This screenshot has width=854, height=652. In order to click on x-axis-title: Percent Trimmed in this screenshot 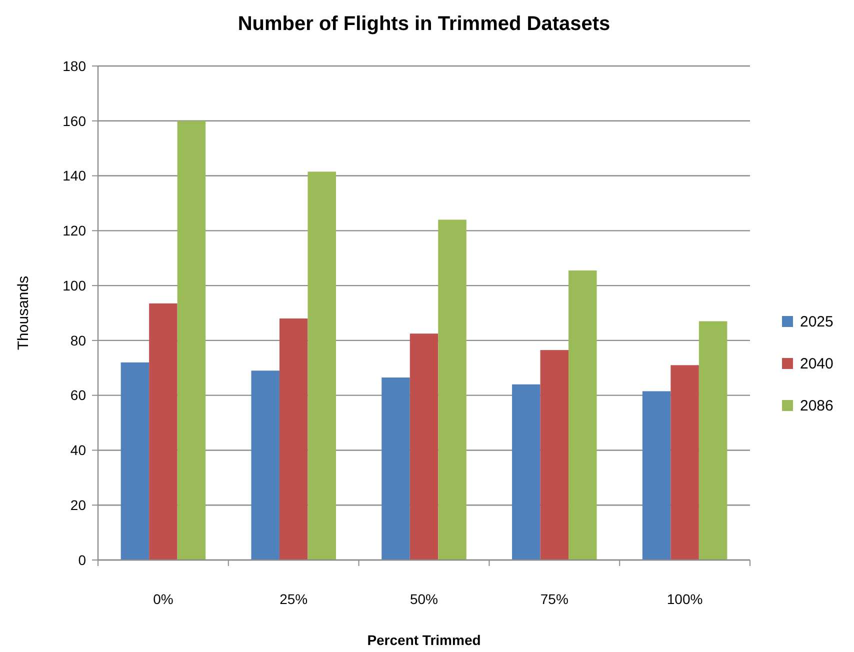, I will do `click(424, 640)`.